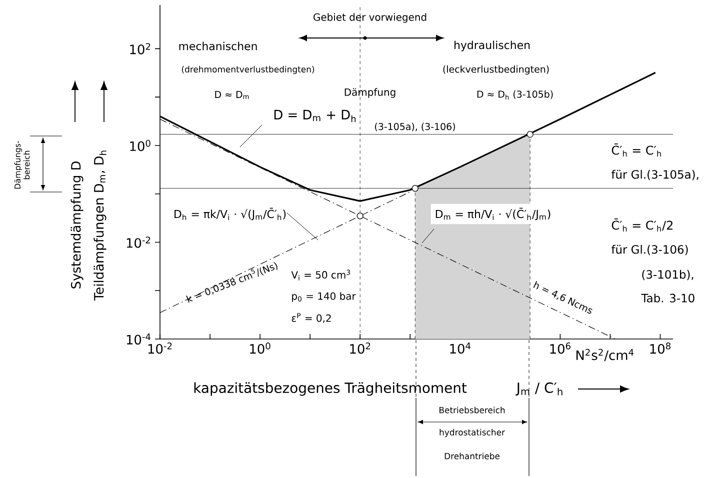 The width and height of the screenshot is (722, 478). Describe the element at coordinates (248, 70) in the screenshot. I see `annotation: (drehmomentverlustbedingten)` at that location.